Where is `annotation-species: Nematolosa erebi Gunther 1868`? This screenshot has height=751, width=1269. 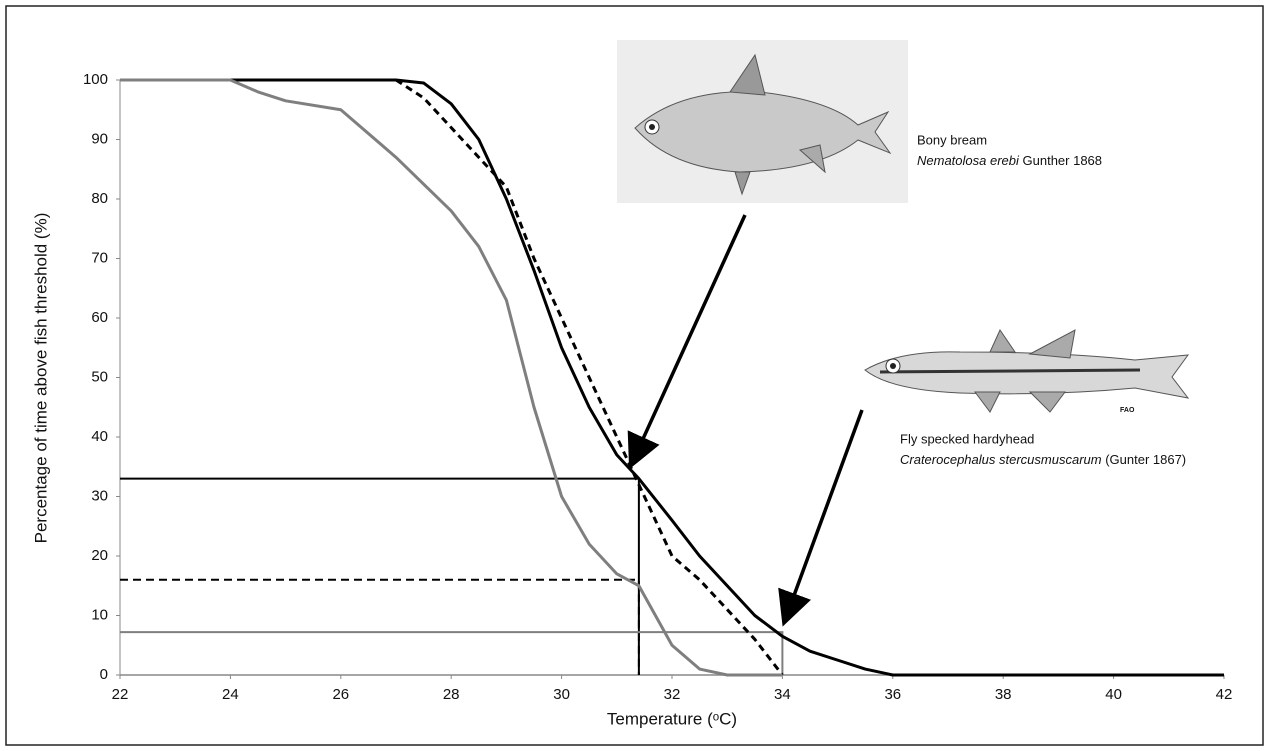
annotation-species: Nematolosa erebi Gunther 1868 is located at coordinates (1009, 160).